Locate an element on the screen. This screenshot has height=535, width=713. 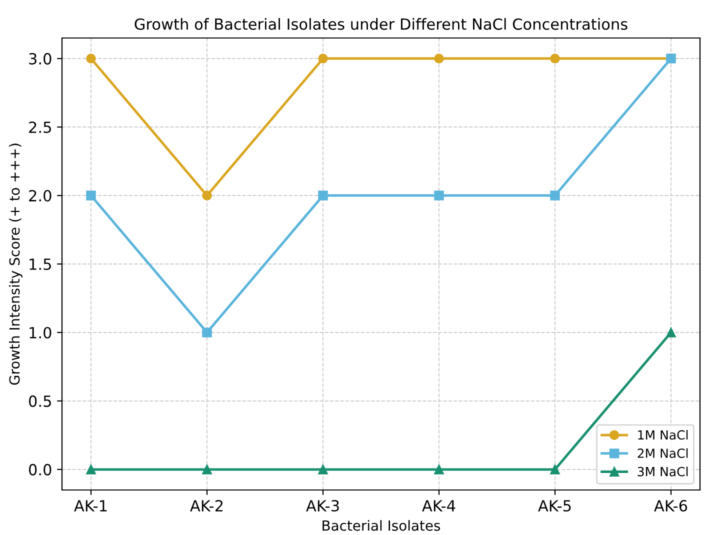
x-tick-label: AK-1 is located at coordinates (90, 506).